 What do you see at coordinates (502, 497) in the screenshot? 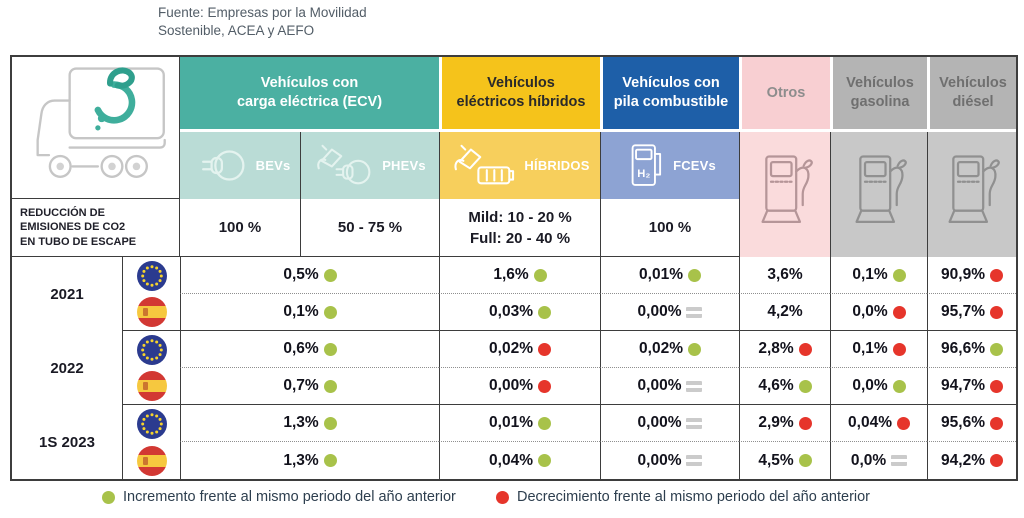
I see `red-dot-icon` at bounding box center [502, 497].